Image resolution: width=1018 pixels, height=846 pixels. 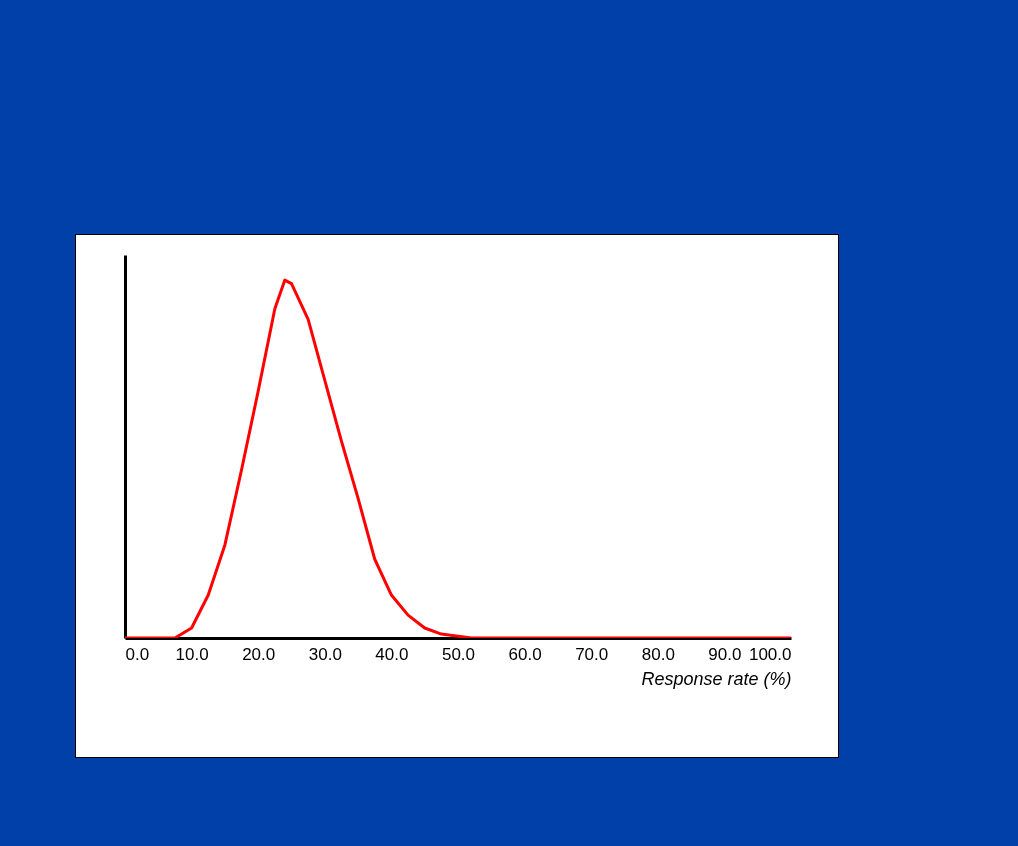 I want to click on x-tick-label: 30.0, so click(x=325, y=654).